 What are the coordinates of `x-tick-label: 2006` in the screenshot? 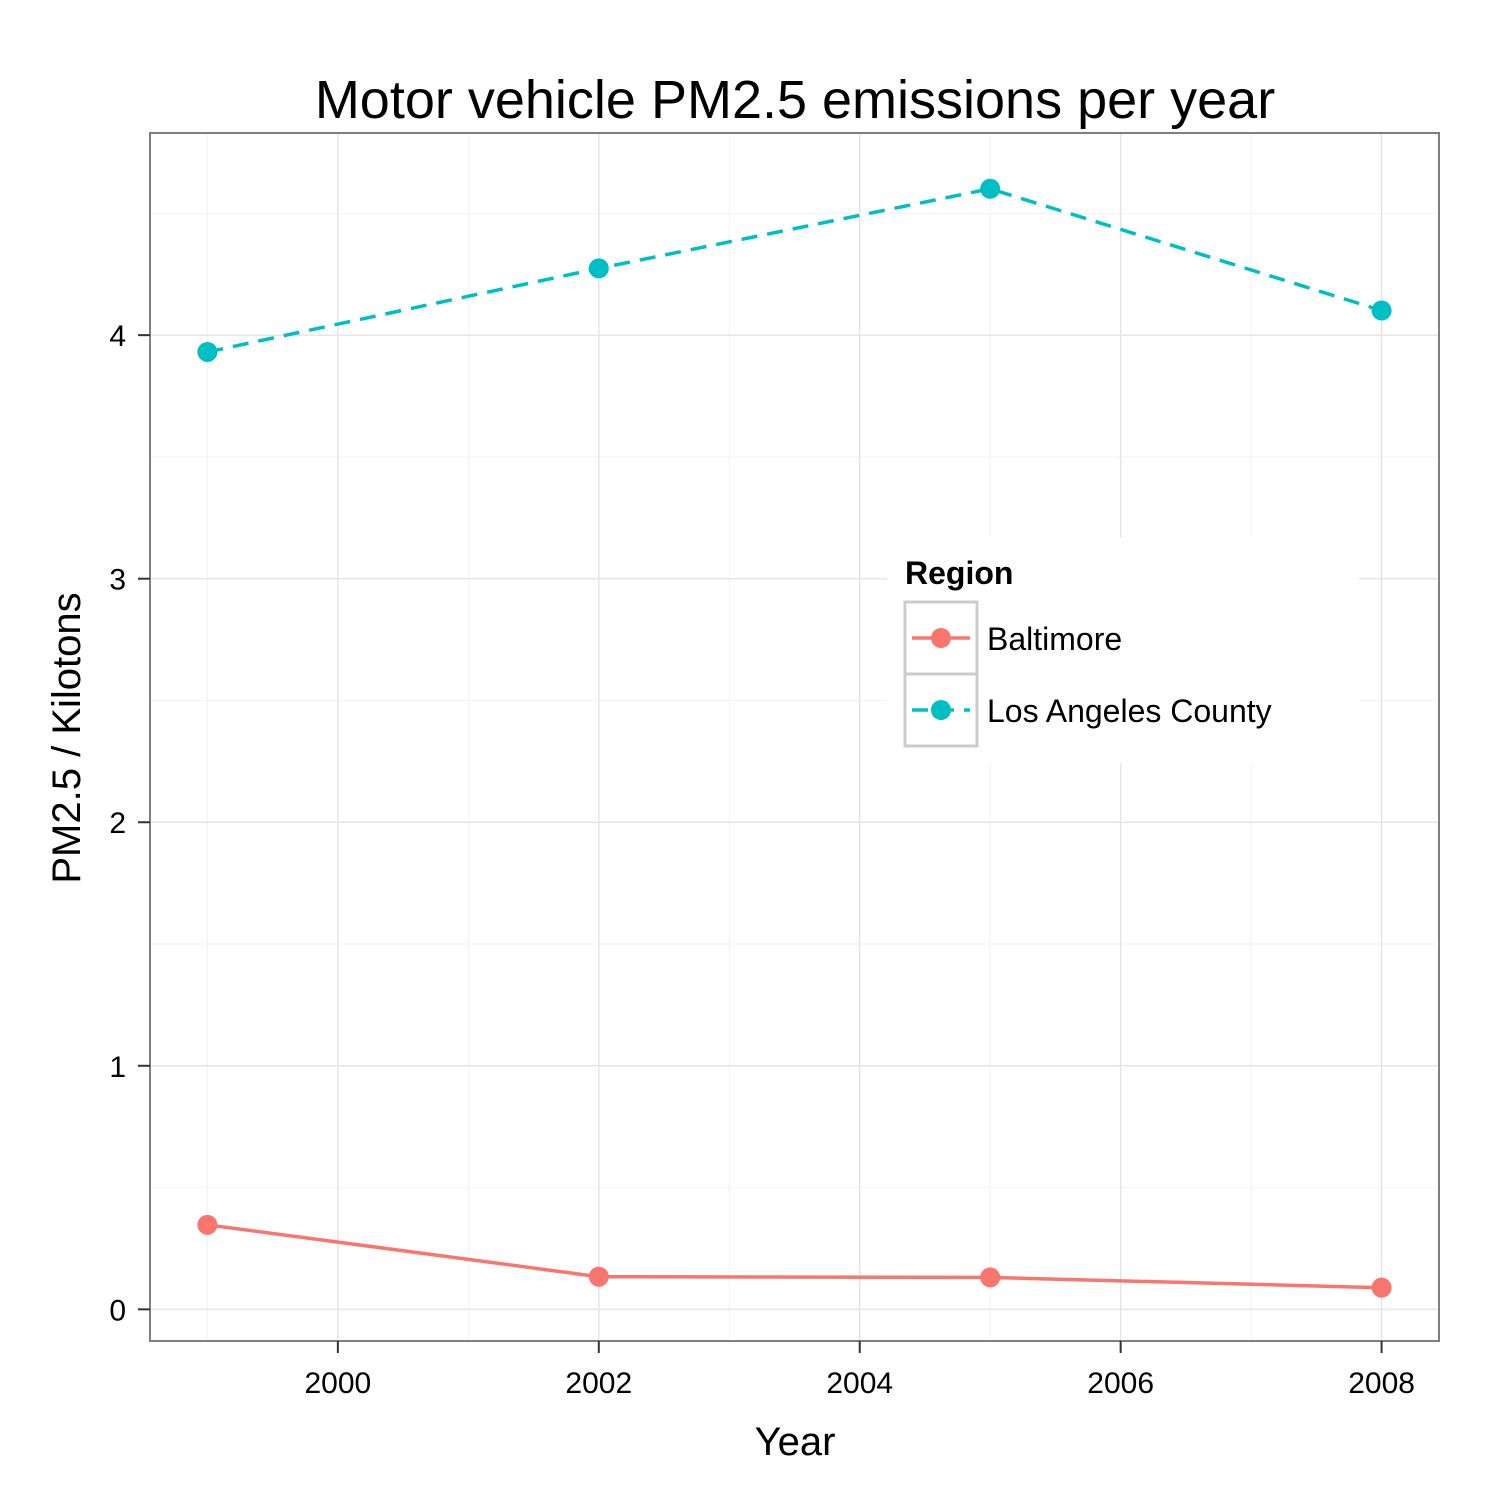 It's located at (1120, 1383).